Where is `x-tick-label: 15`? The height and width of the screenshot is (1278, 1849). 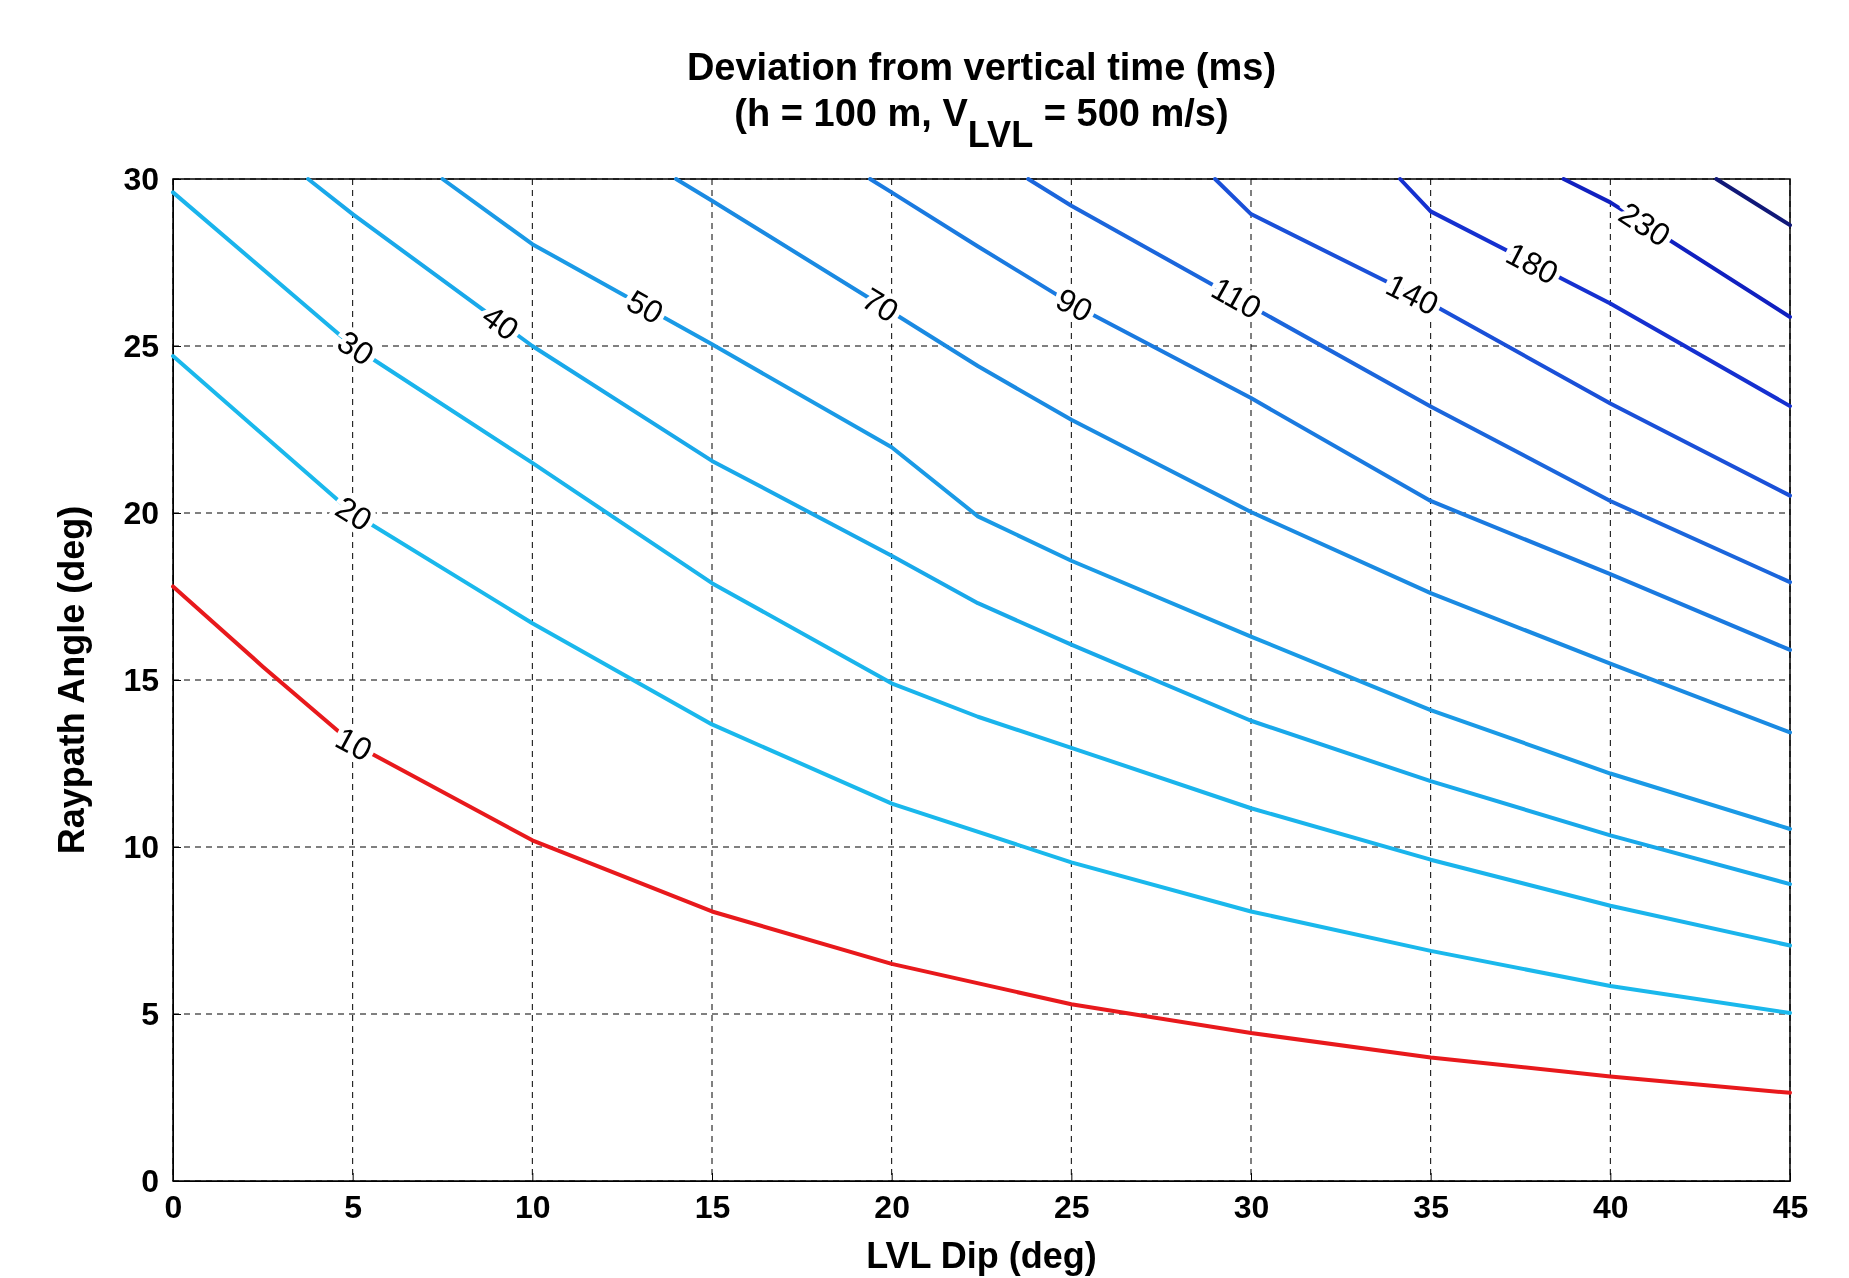
x-tick-label: 15 is located at coordinates (712, 1206).